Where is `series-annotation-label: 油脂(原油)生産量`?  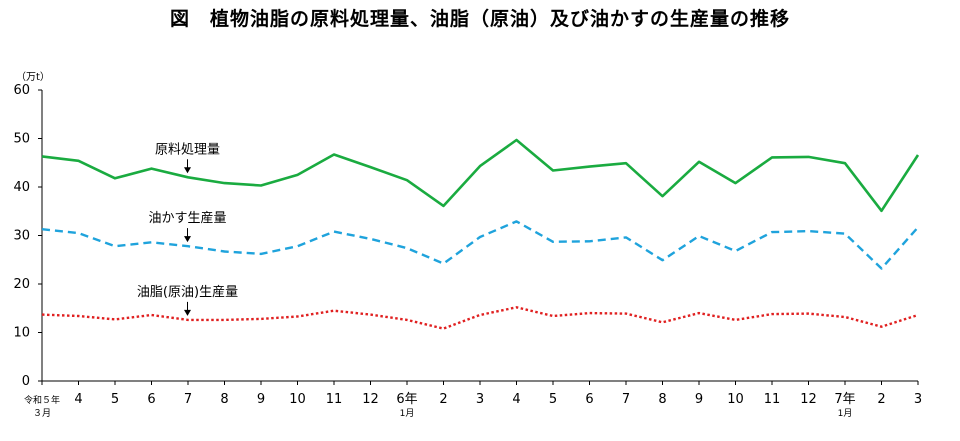 series-annotation-label: 油脂(原油)生産量 is located at coordinates (187, 292).